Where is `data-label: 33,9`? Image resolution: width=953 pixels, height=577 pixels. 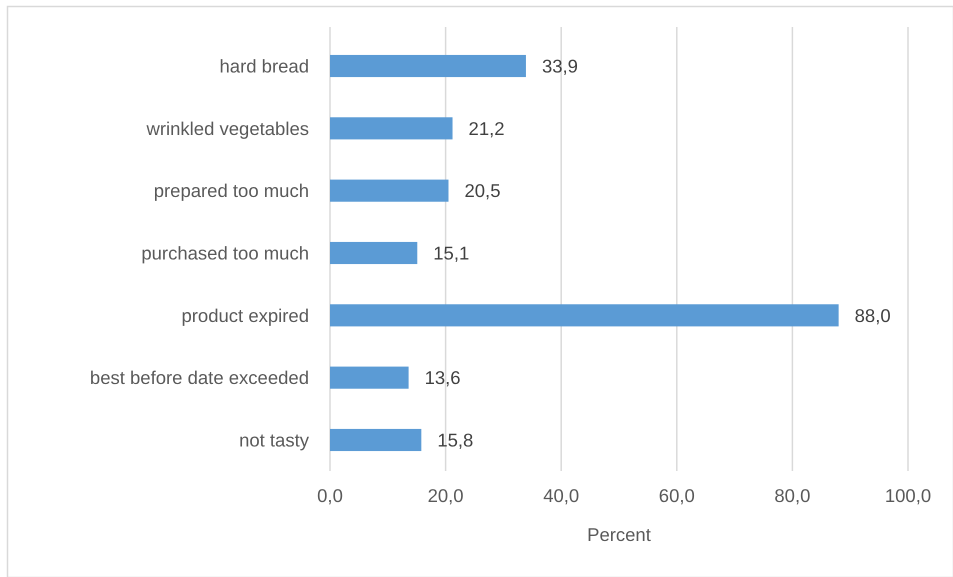
data-label: 33,9 is located at coordinates (560, 66).